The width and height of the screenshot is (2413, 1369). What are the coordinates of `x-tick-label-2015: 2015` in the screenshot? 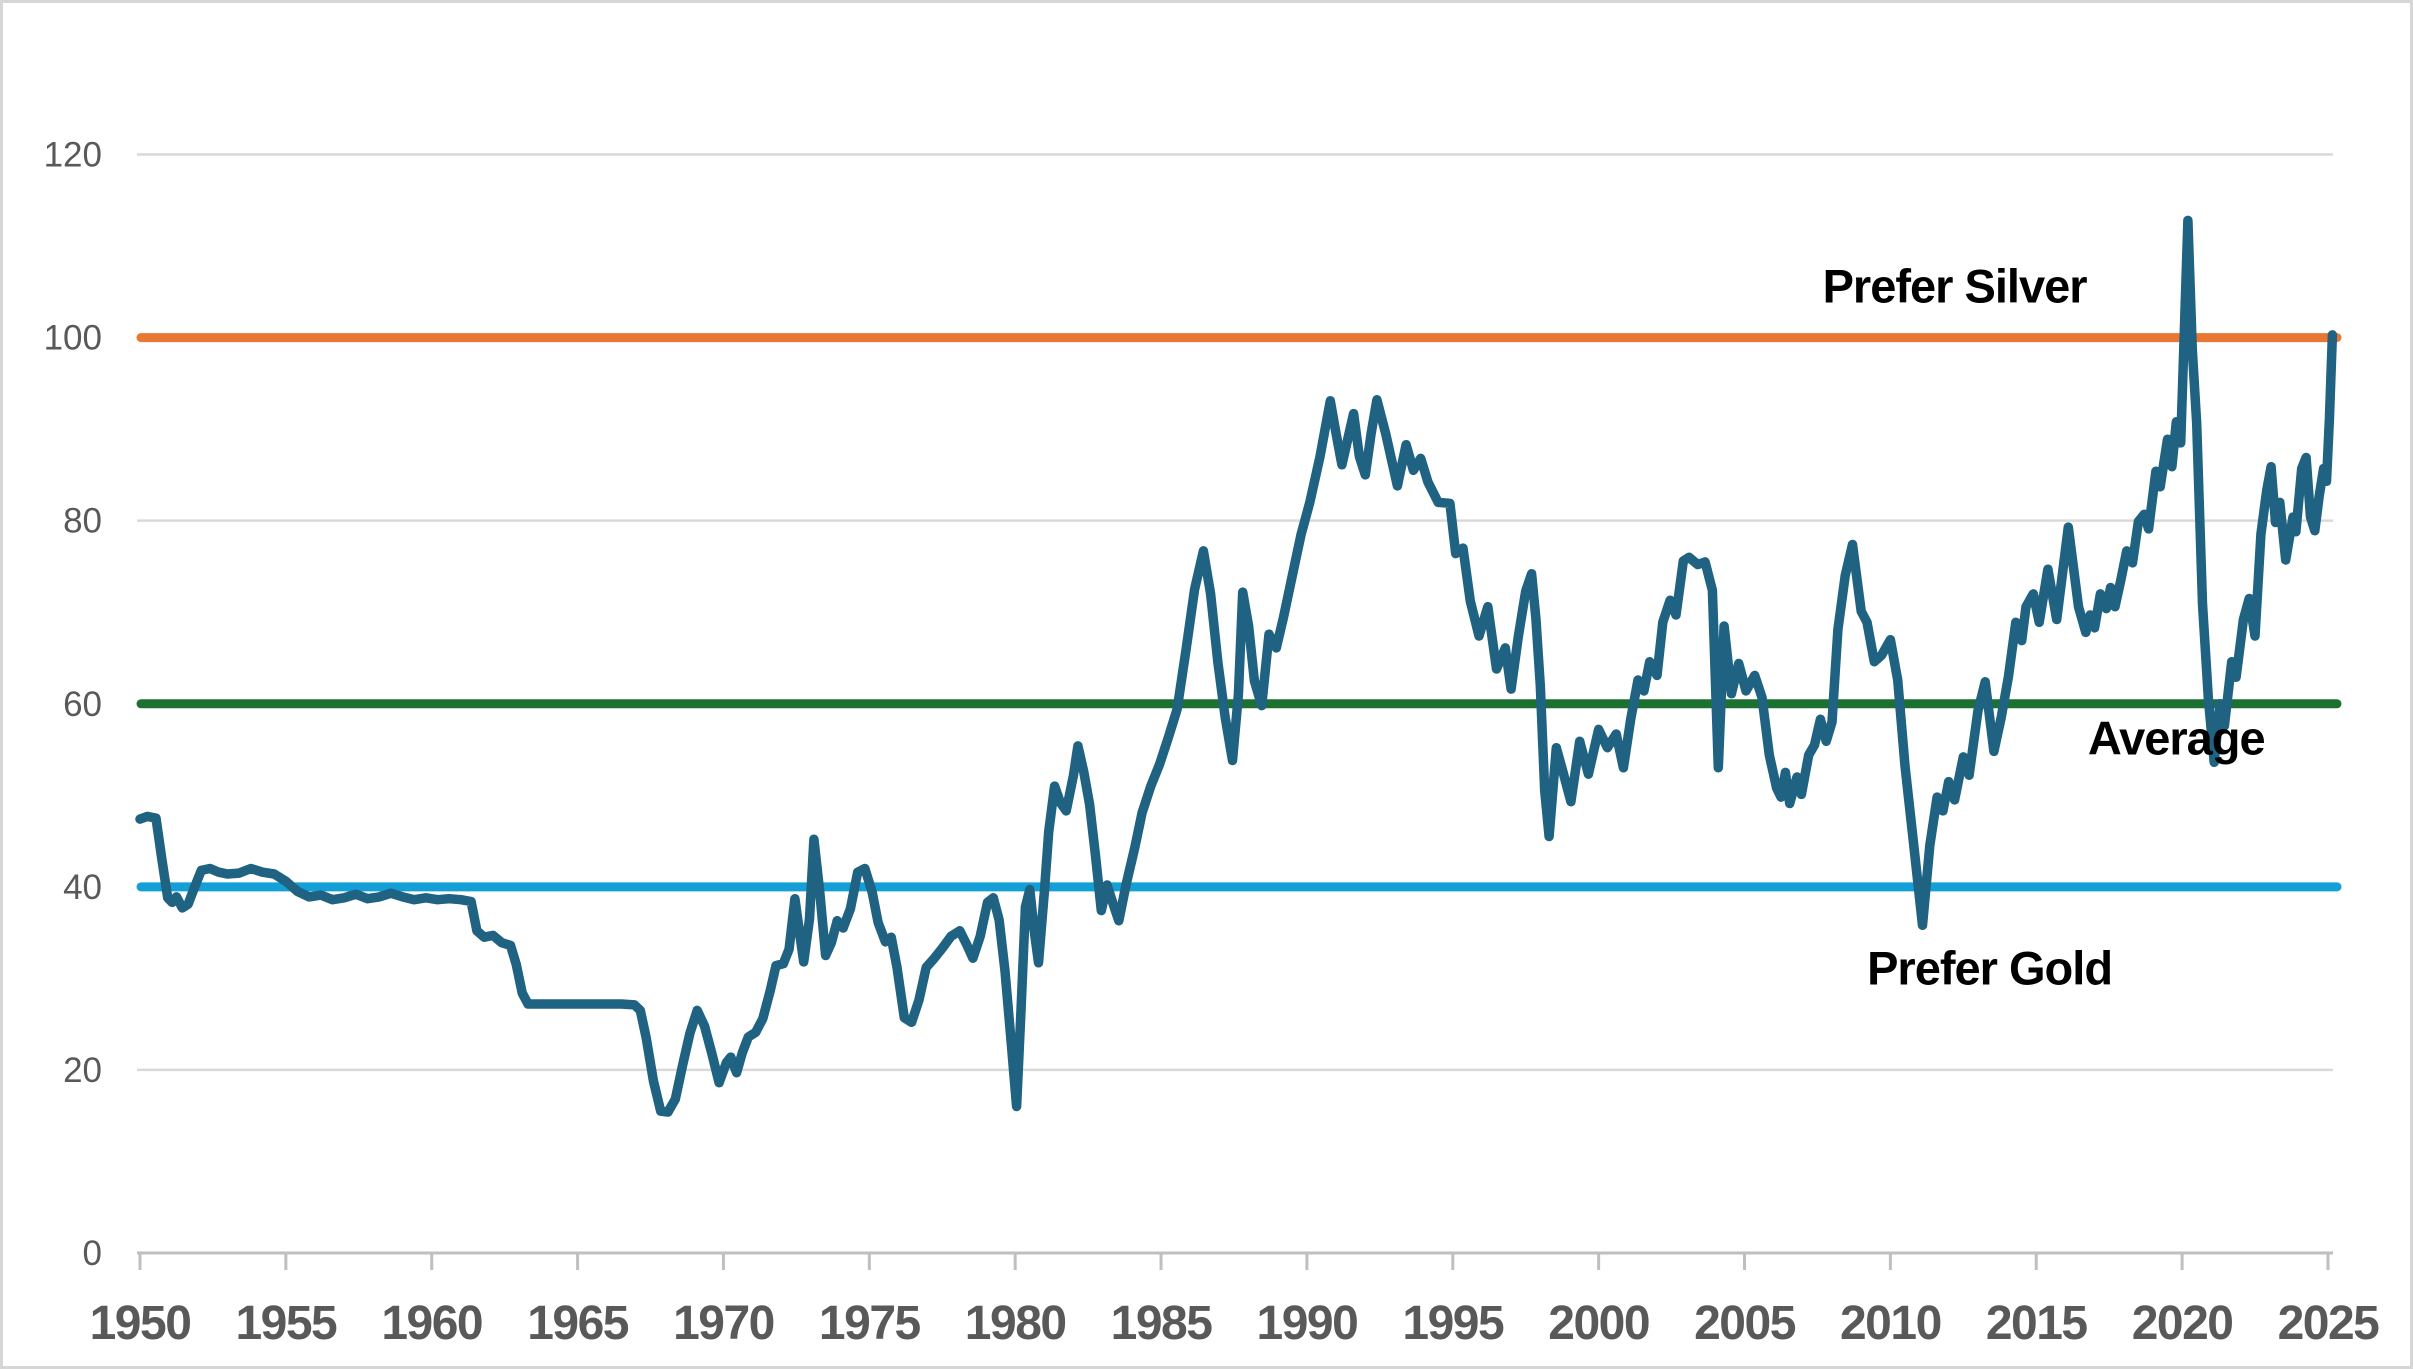 It's located at (2037, 1323).